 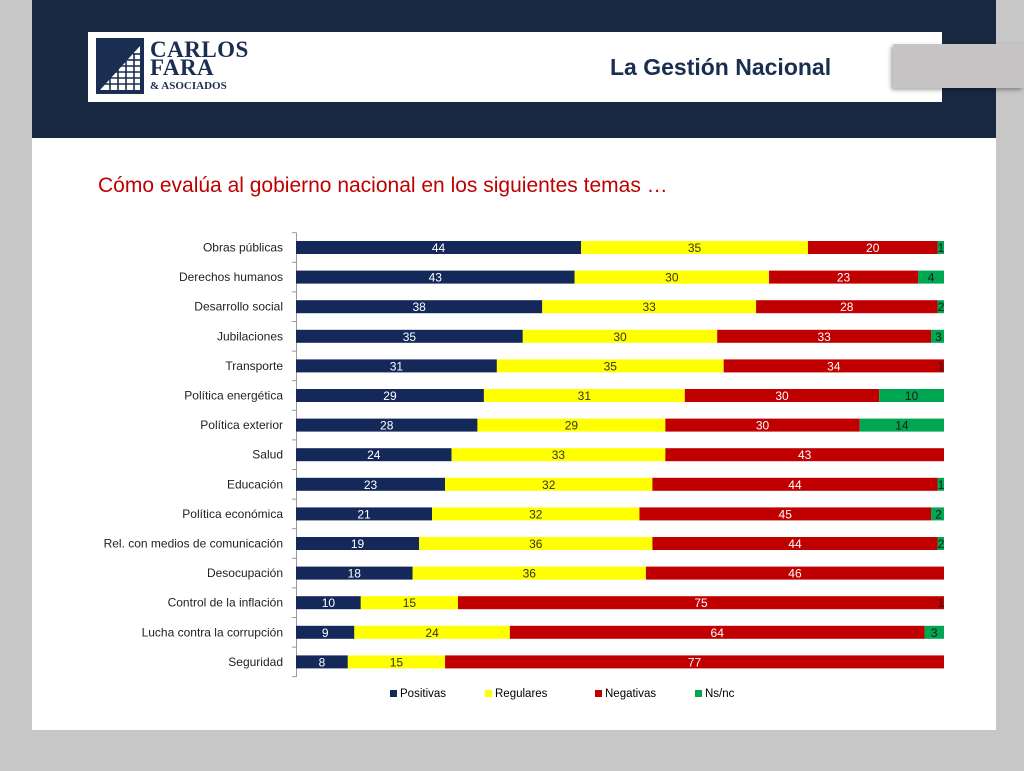 What do you see at coordinates (423, 694) in the screenshot?
I see `legend-label: Positivas` at bounding box center [423, 694].